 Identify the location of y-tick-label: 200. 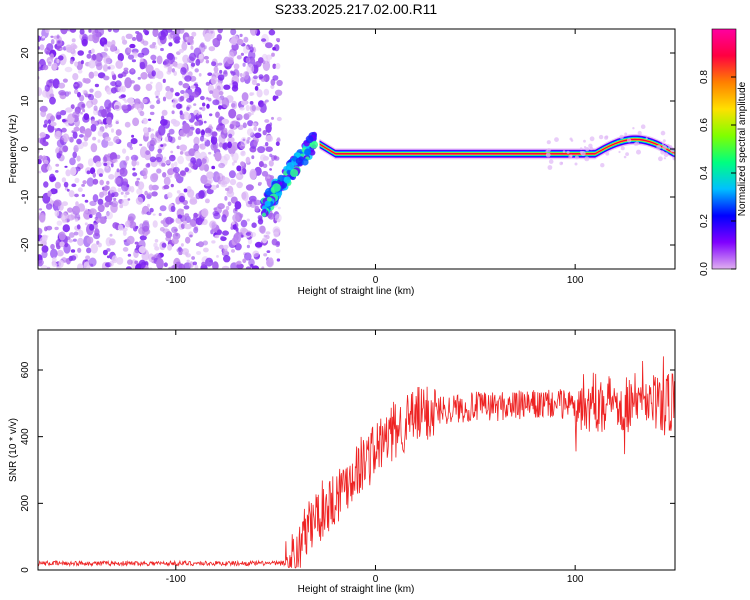
(25, 503).